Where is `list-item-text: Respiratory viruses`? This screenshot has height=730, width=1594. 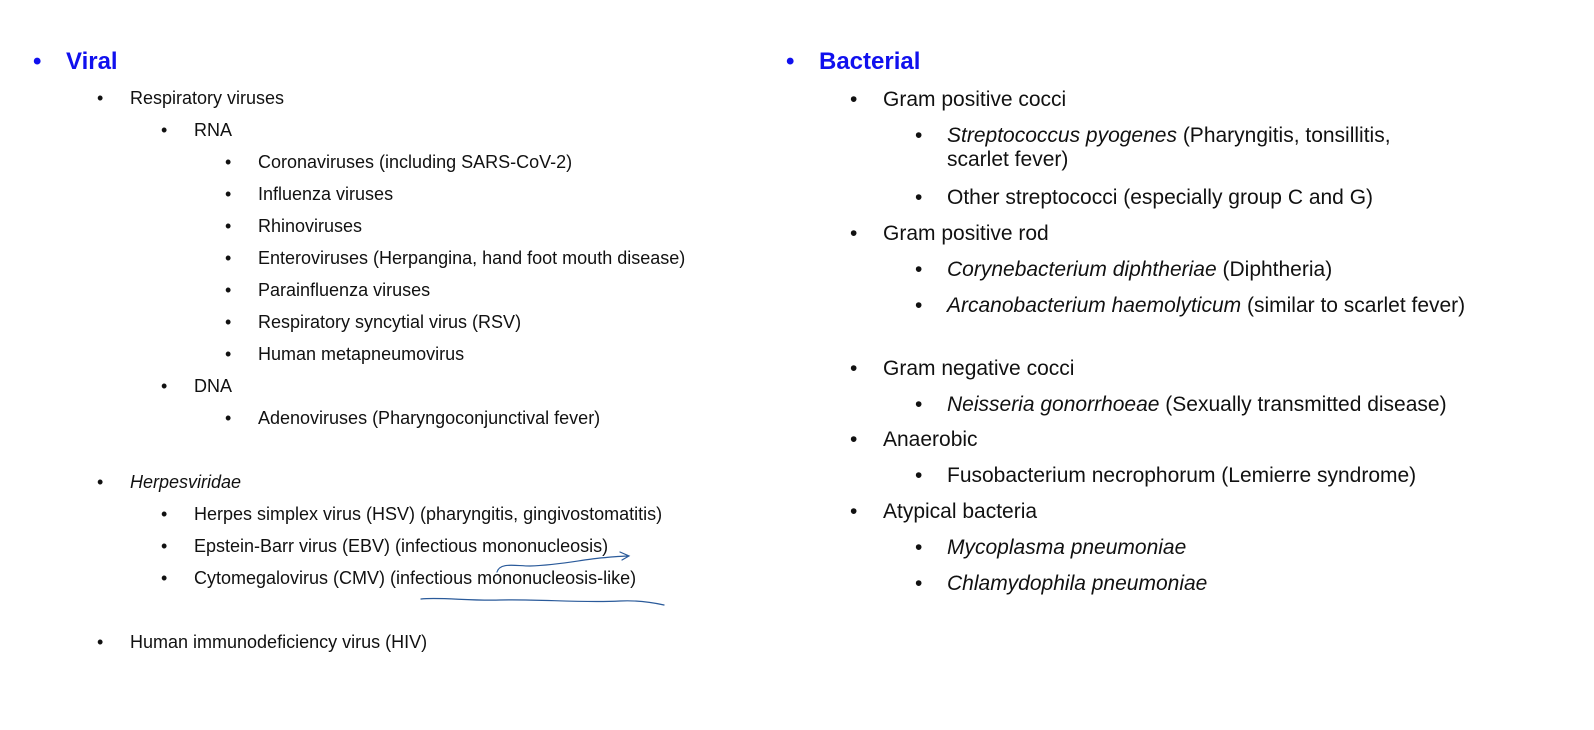 list-item-text: Respiratory viruses is located at coordinates (207, 98).